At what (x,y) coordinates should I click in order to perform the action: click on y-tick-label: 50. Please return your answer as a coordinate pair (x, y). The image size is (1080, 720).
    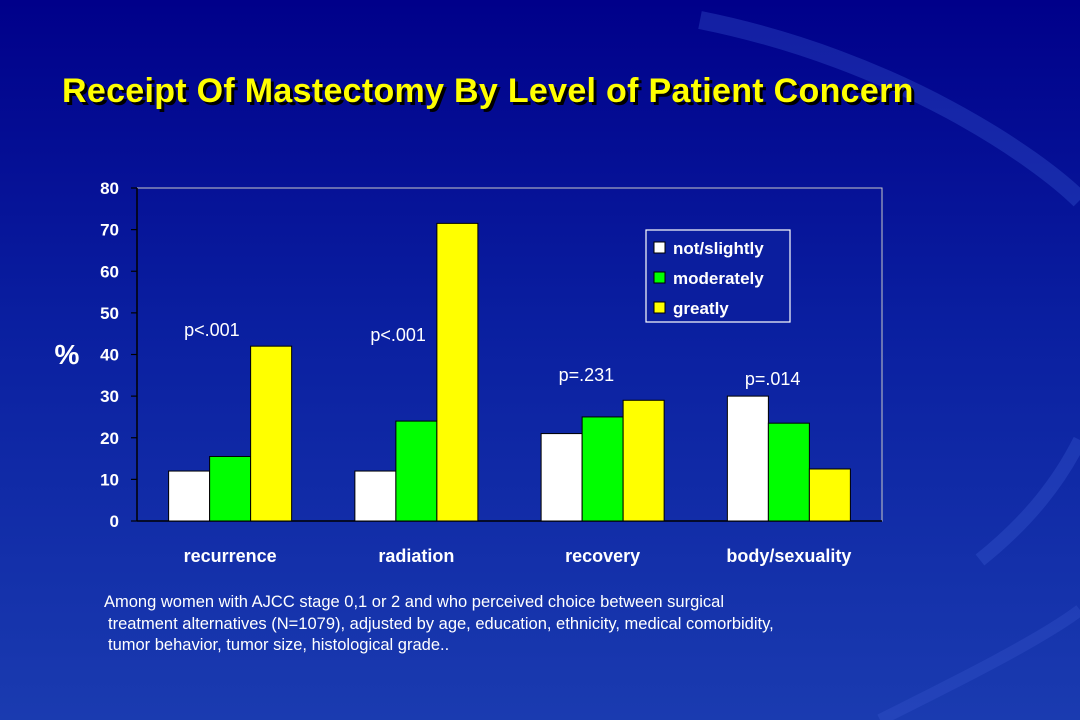
    Looking at the image, I should click on (109, 313).